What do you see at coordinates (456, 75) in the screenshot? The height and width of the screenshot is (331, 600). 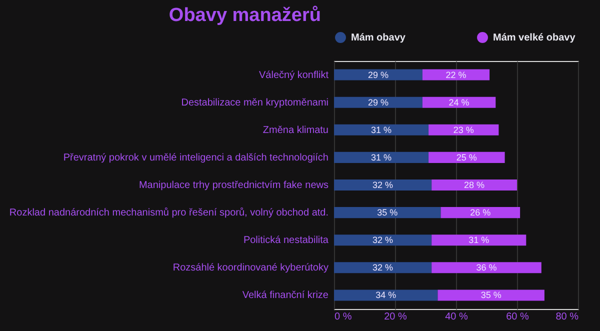 I see `data-label: 22 %` at bounding box center [456, 75].